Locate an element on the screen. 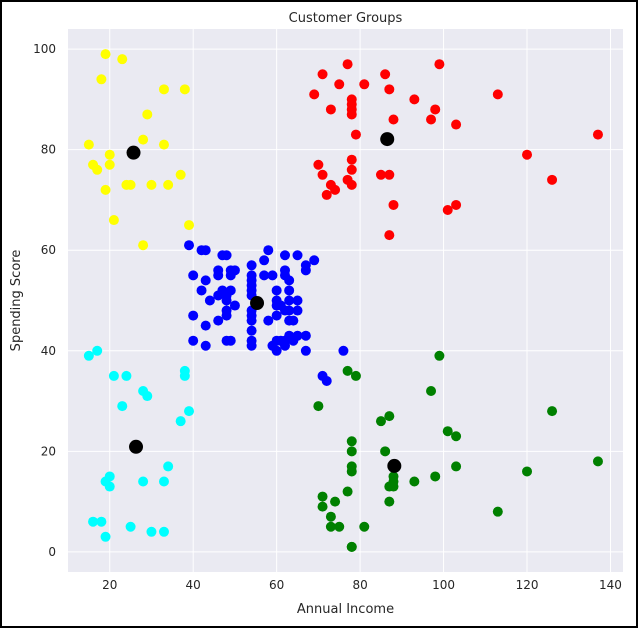 The height and width of the screenshot is (628, 638). x-tick-label: 40 is located at coordinates (193, 585).